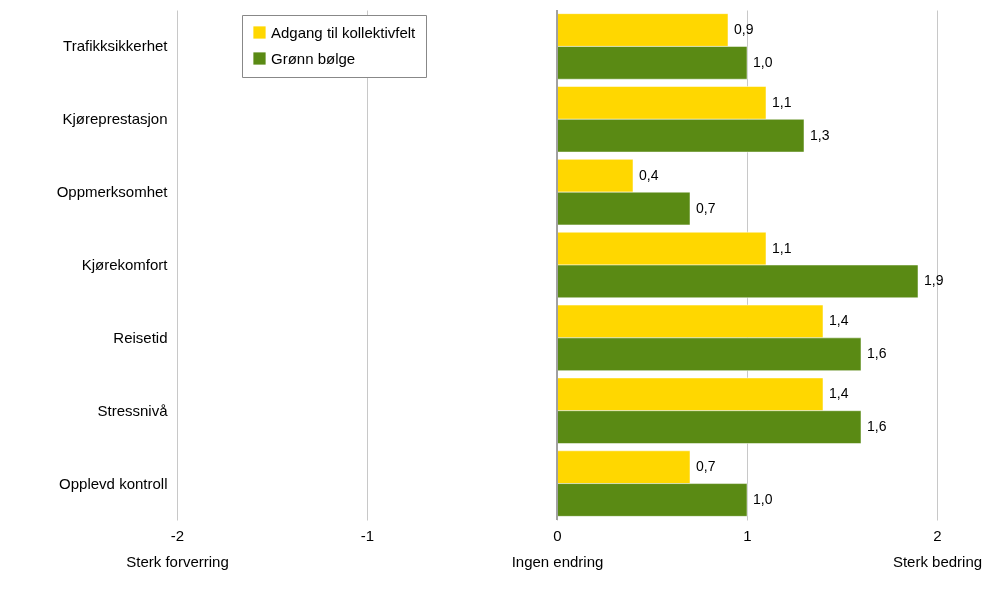 This screenshot has height=590, width=1002. What do you see at coordinates (177, 548) in the screenshot?
I see `x-tick-label: -2 Sterk forverring` at bounding box center [177, 548].